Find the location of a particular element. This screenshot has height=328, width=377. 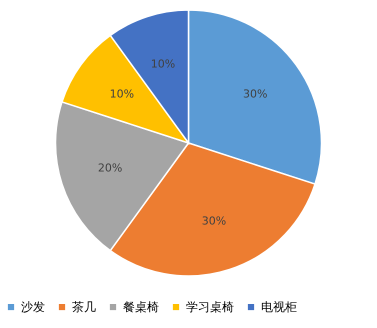

data-label: 20% is located at coordinates (110, 167).